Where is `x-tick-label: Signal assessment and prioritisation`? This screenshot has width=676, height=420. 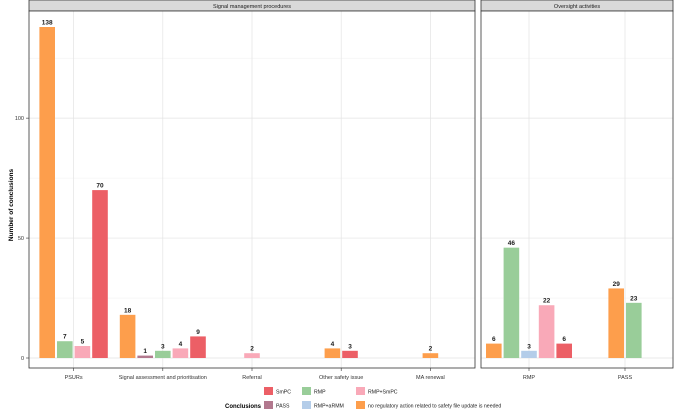 x-tick-label: Signal assessment and prioritisation is located at coordinates (163, 378).